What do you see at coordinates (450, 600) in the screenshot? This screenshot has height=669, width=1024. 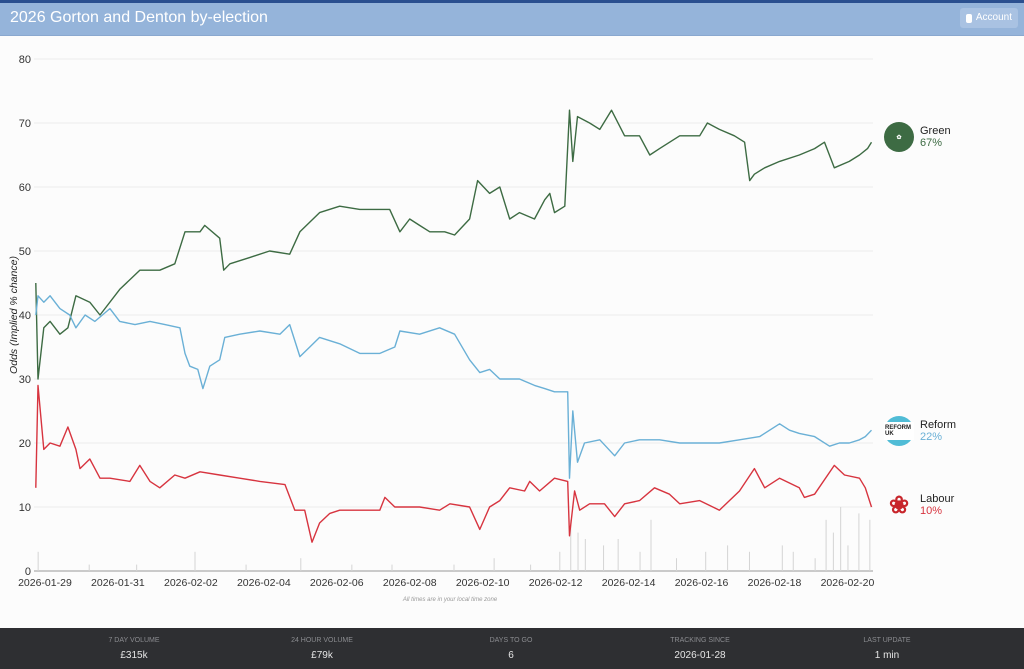 I see `timezone-note: All times are in your local time zone` at bounding box center [450, 600].